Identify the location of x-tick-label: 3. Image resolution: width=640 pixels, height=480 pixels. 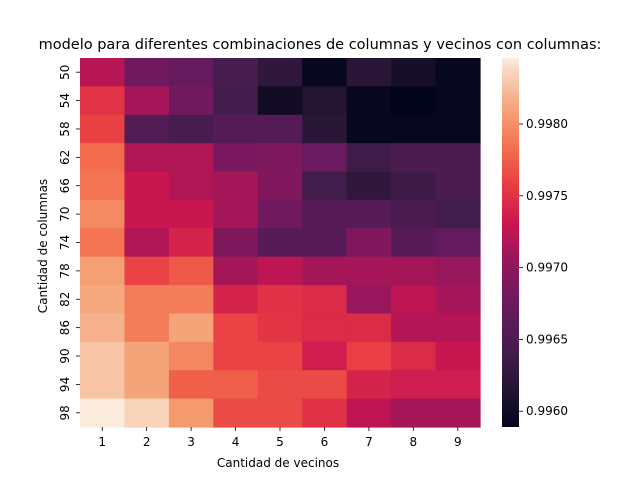
(191, 442).